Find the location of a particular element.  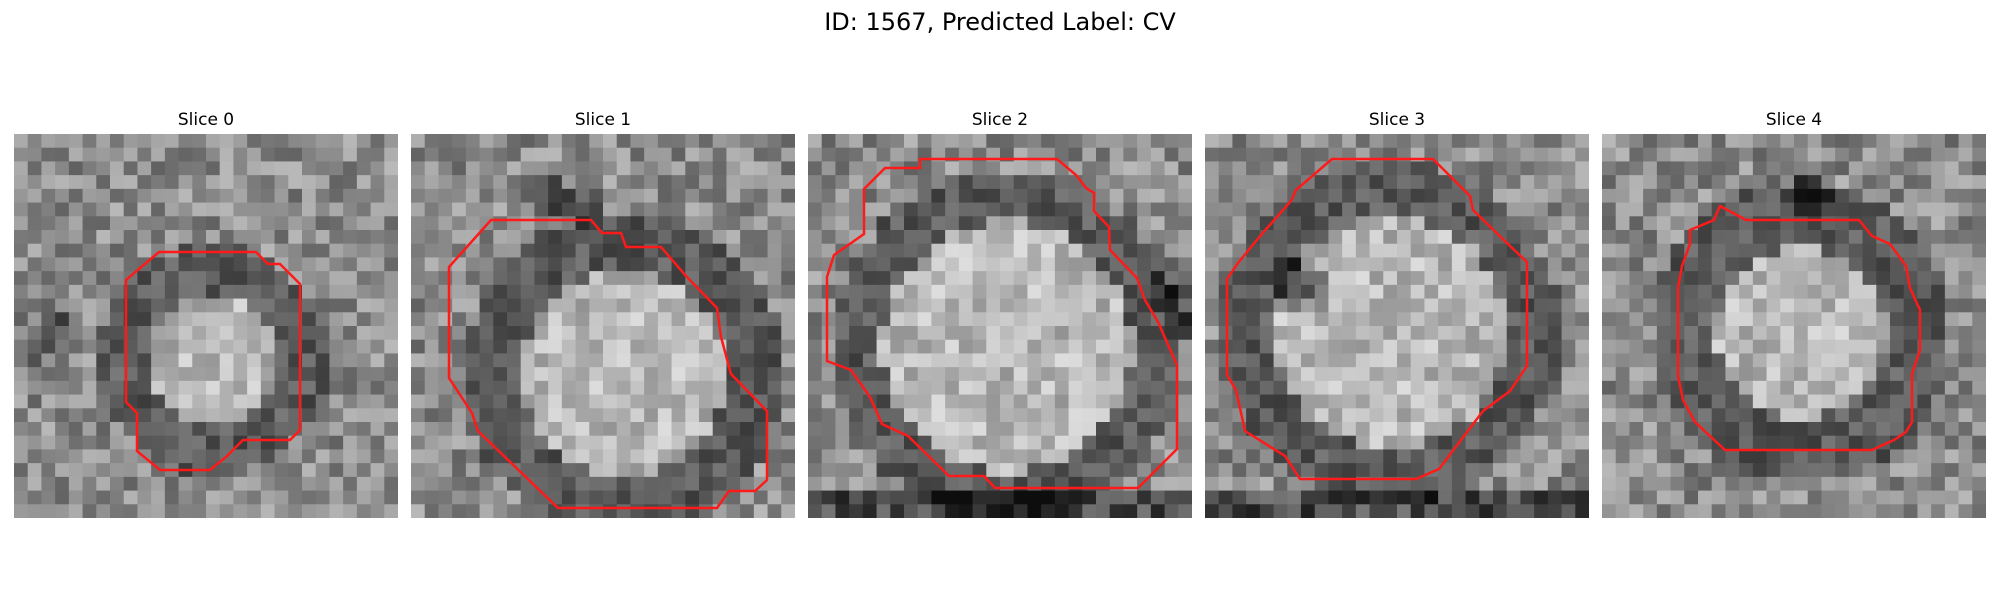

slice-panel-0: Slice 0 is located at coordinates (206, 313).